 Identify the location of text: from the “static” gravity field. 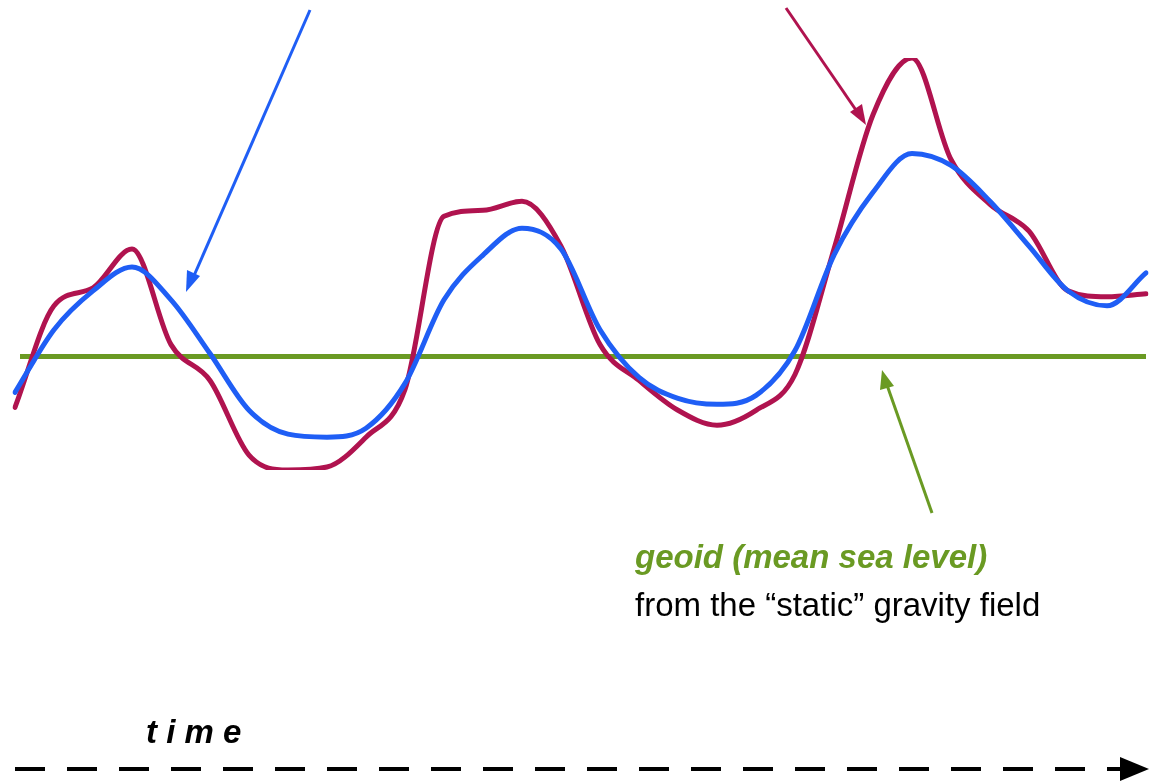
(838, 605).